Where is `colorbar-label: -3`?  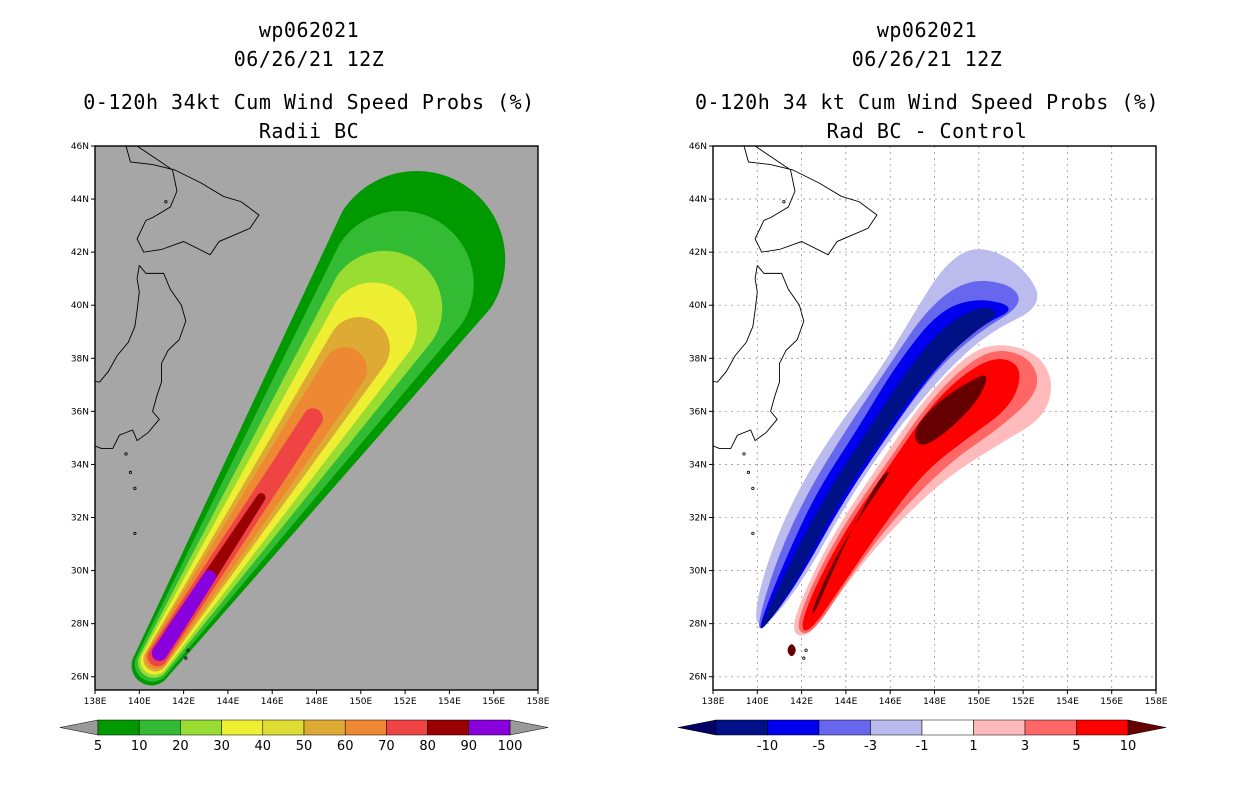 colorbar-label: -3 is located at coordinates (870, 746).